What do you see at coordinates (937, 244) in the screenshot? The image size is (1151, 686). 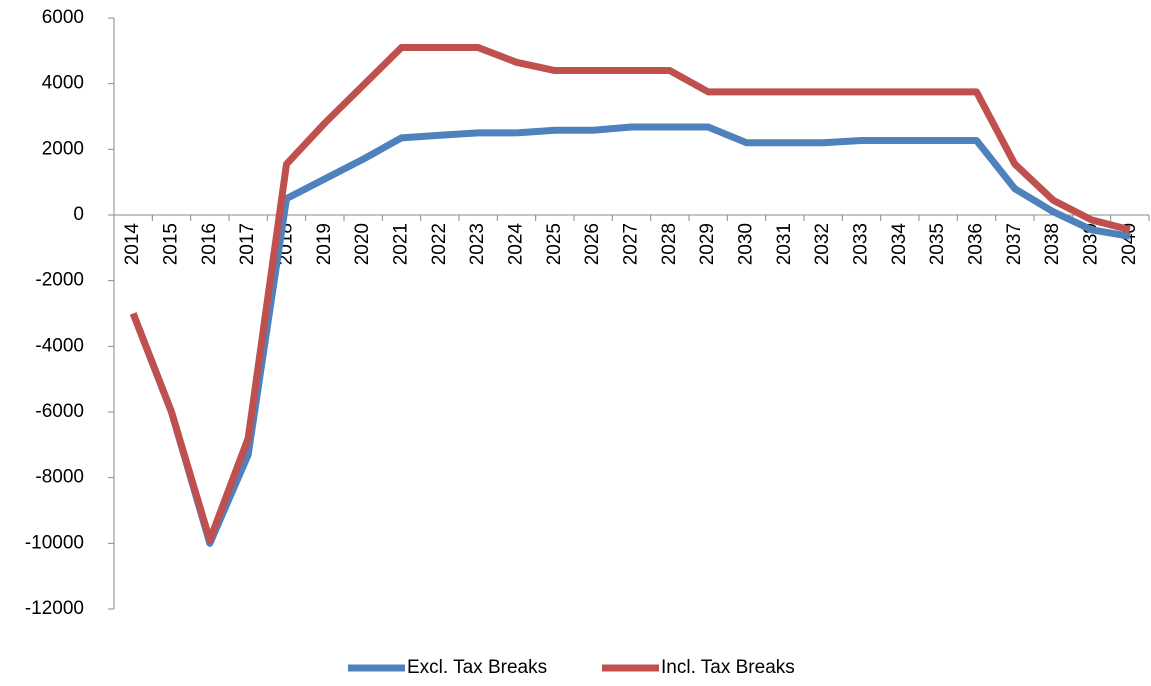 I see `x-tick-label: 2035` at bounding box center [937, 244].